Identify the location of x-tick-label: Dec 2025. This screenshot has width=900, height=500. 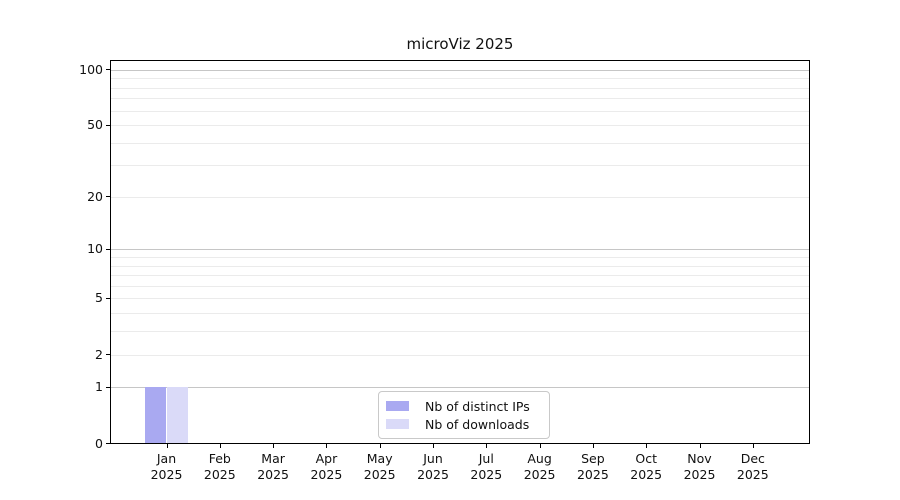
(753, 467).